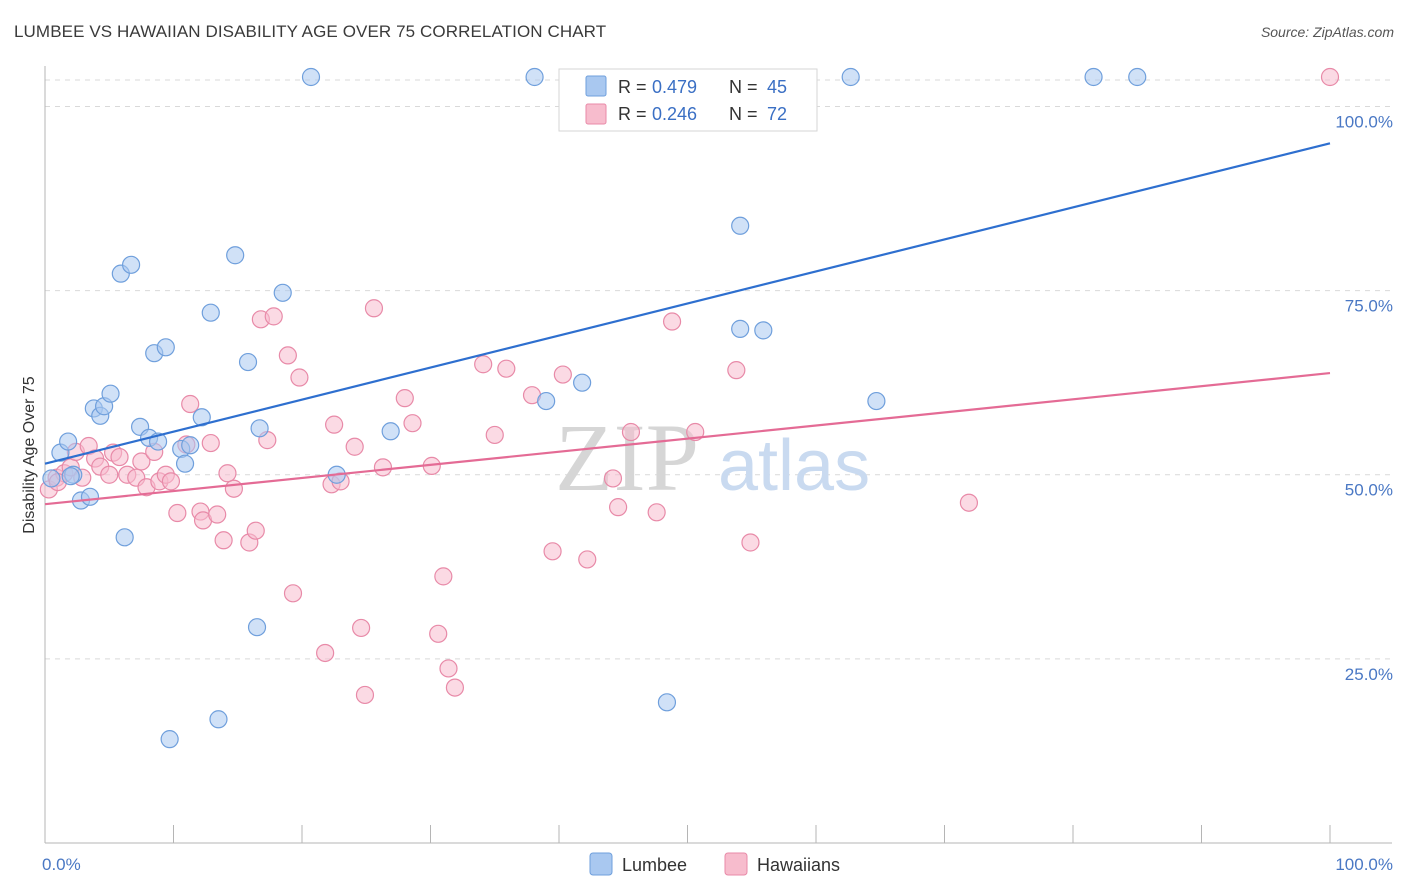 The width and height of the screenshot is (1406, 892). What do you see at coordinates (743, 87) in the screenshot?
I see `legend-n-label-lumbee: N =` at bounding box center [743, 87].